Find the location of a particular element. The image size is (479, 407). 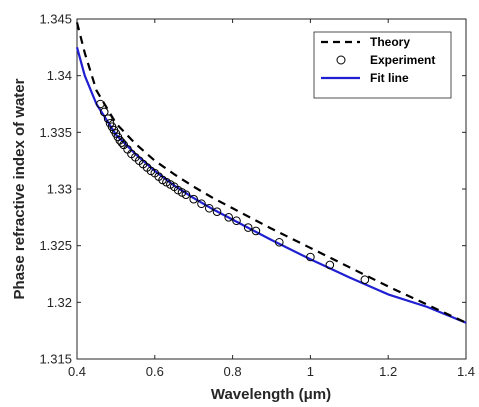

legend-fit-line-label: Fit line is located at coordinates (389, 78).